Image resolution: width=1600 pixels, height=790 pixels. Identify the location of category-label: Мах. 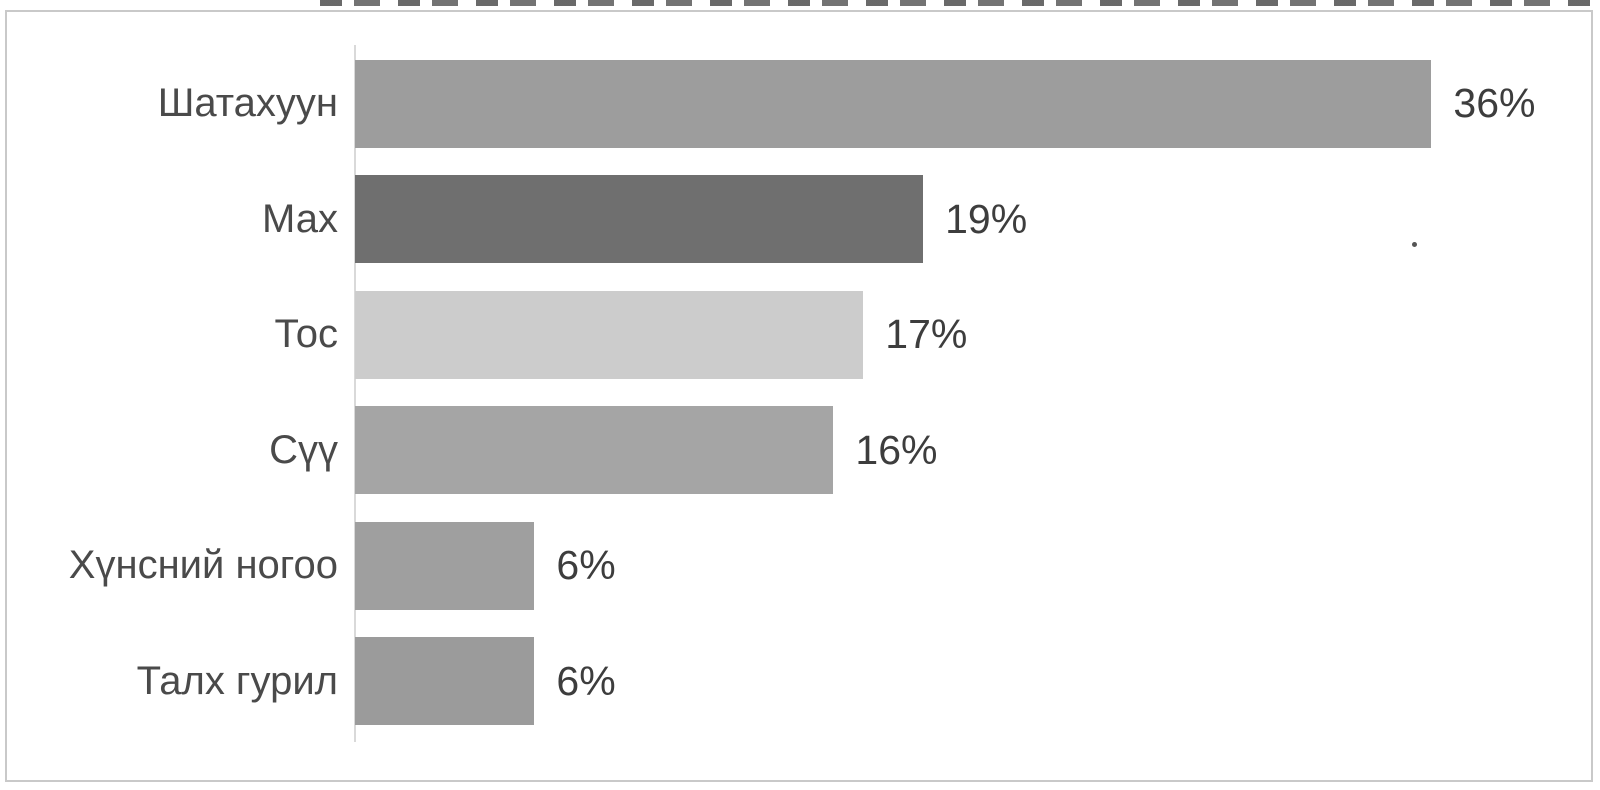
(299, 218).